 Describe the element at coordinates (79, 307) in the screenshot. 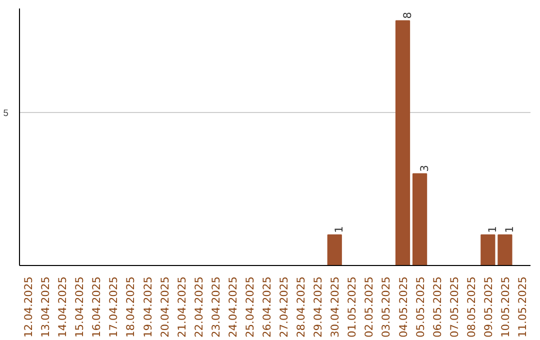

I see `x-tick-label: 15.04.2025` at that location.